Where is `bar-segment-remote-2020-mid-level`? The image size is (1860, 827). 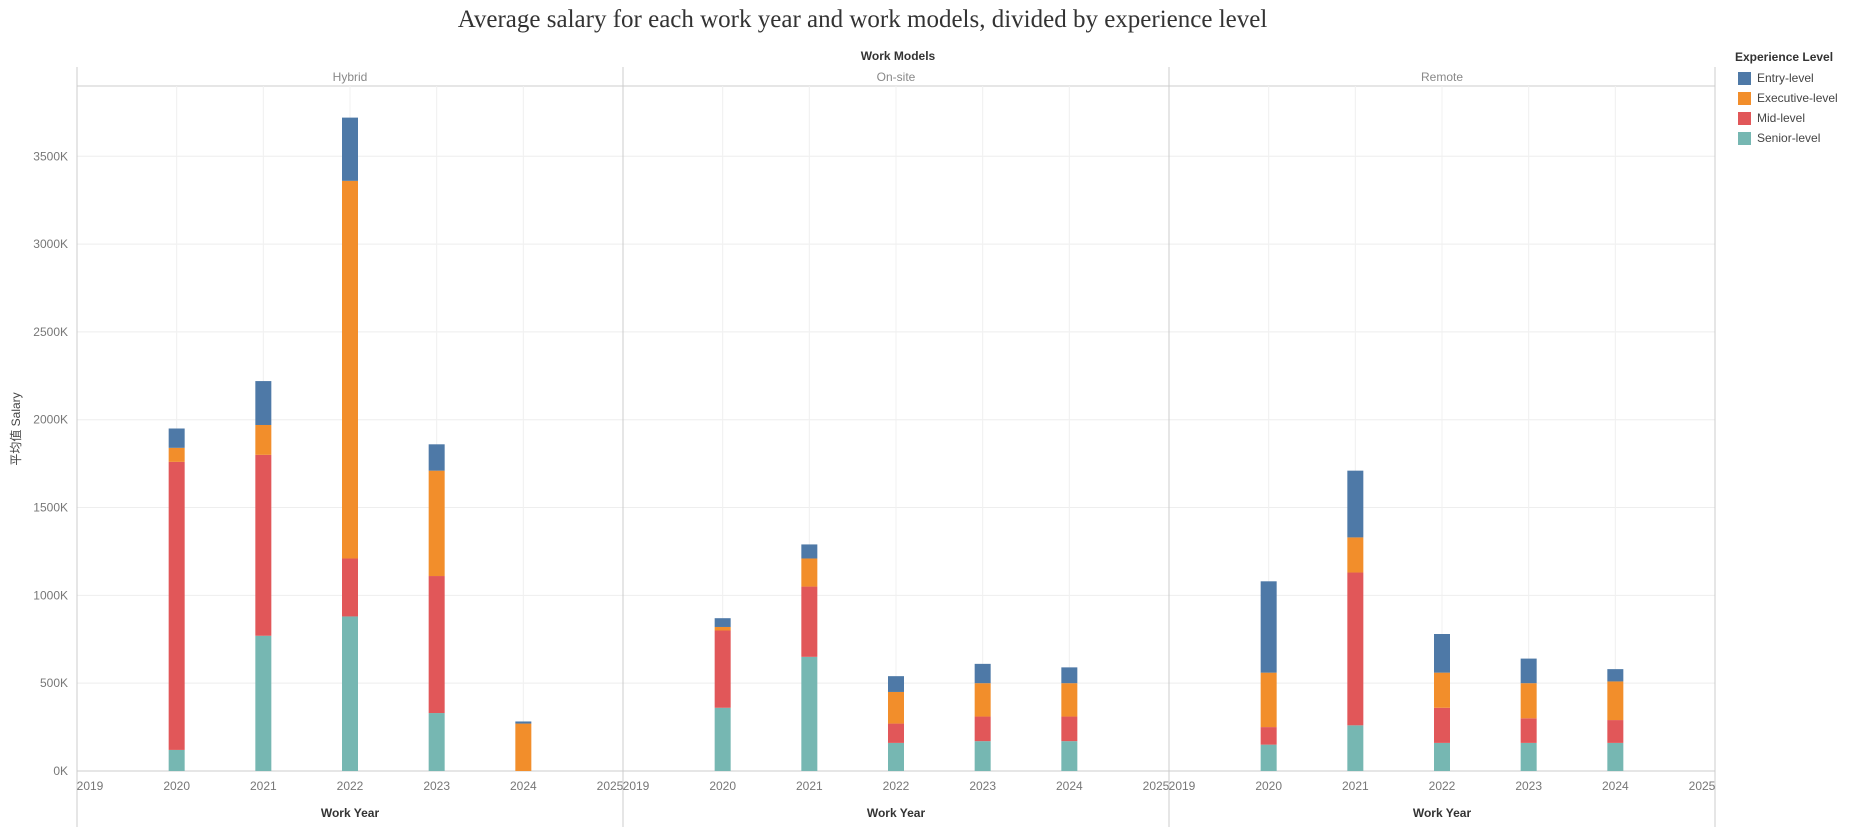
bar-segment-remote-2020-mid-level is located at coordinates (1268, 736).